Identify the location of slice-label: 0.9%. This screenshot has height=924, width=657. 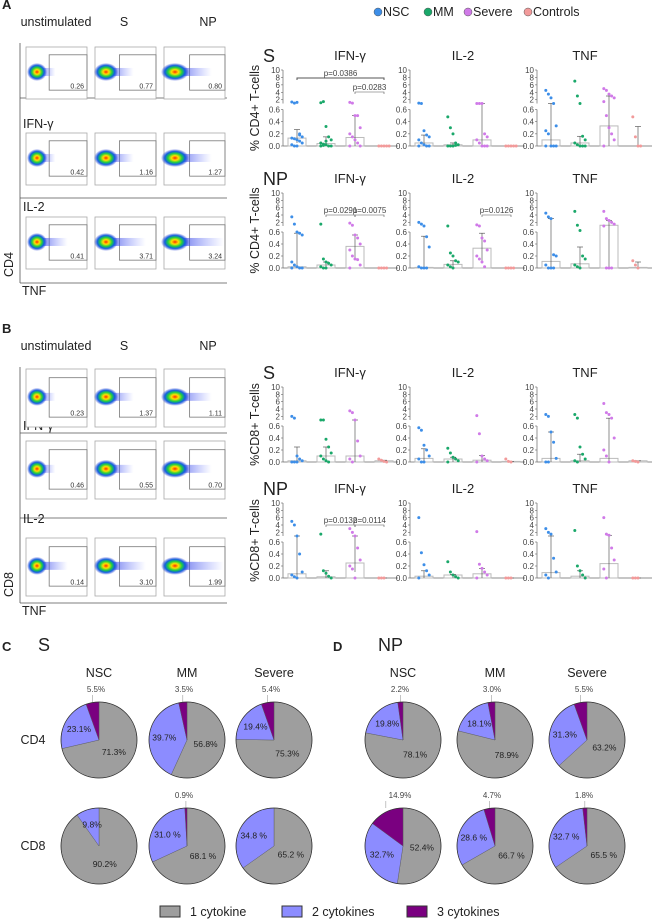
(184, 795).